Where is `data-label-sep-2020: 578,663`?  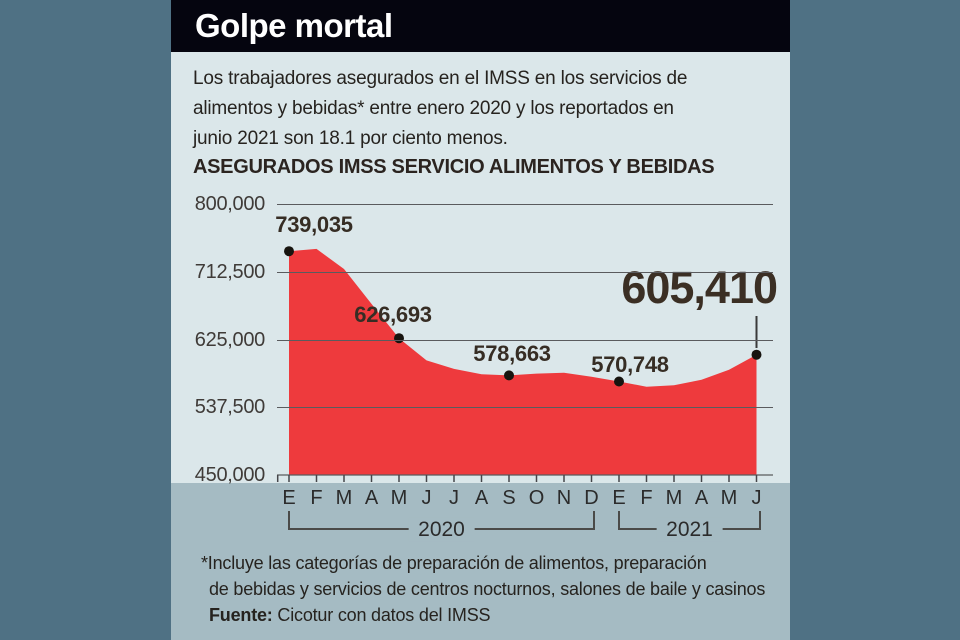 data-label-sep-2020: 578,663 is located at coordinates (512, 353).